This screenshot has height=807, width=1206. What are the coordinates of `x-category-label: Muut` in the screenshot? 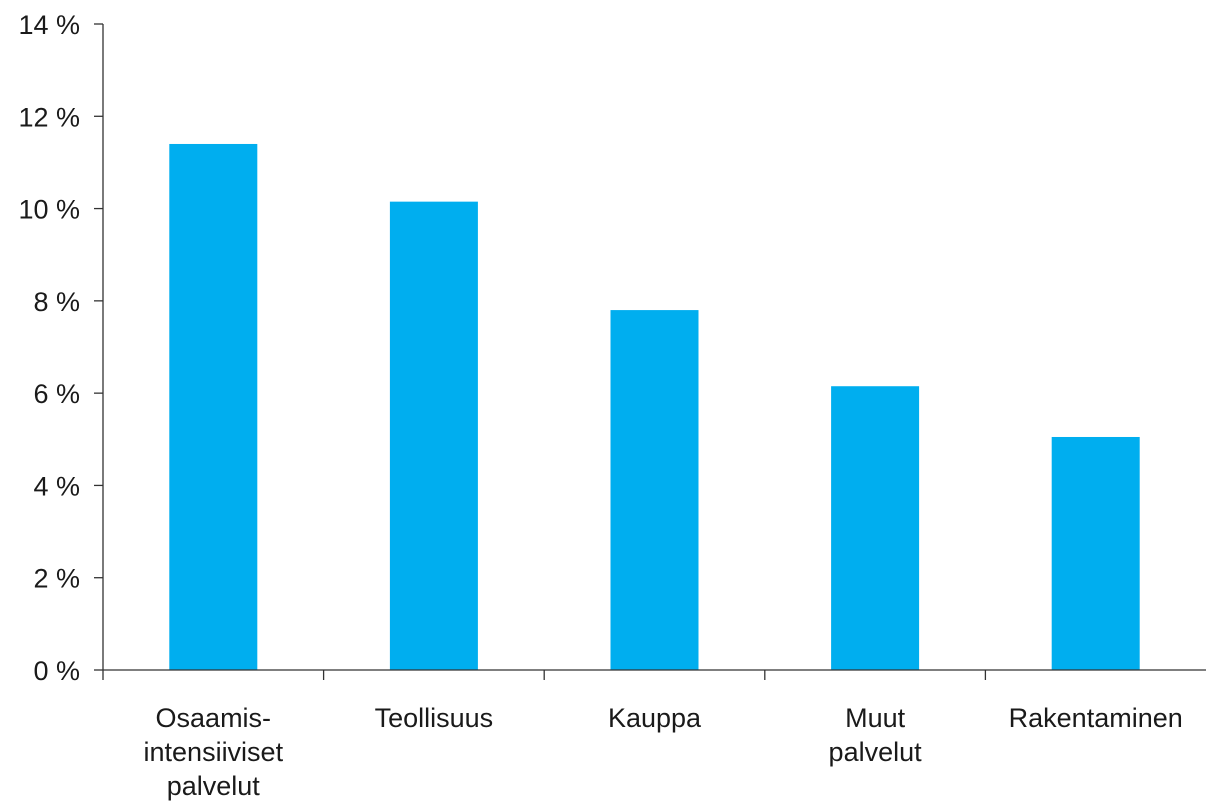 It's located at (875, 718).